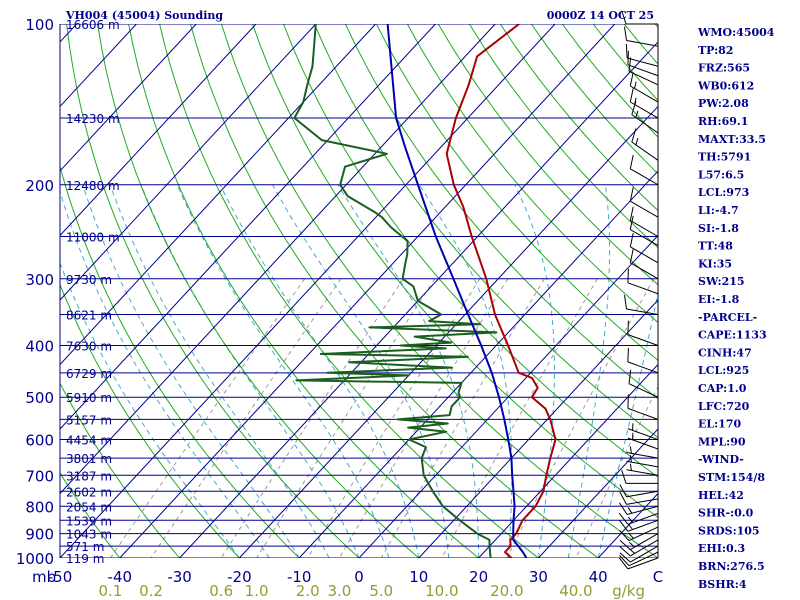 The height and width of the screenshot is (600, 800). What do you see at coordinates (89, 521) in the screenshot?
I see `height-label: 1539 m` at bounding box center [89, 521].